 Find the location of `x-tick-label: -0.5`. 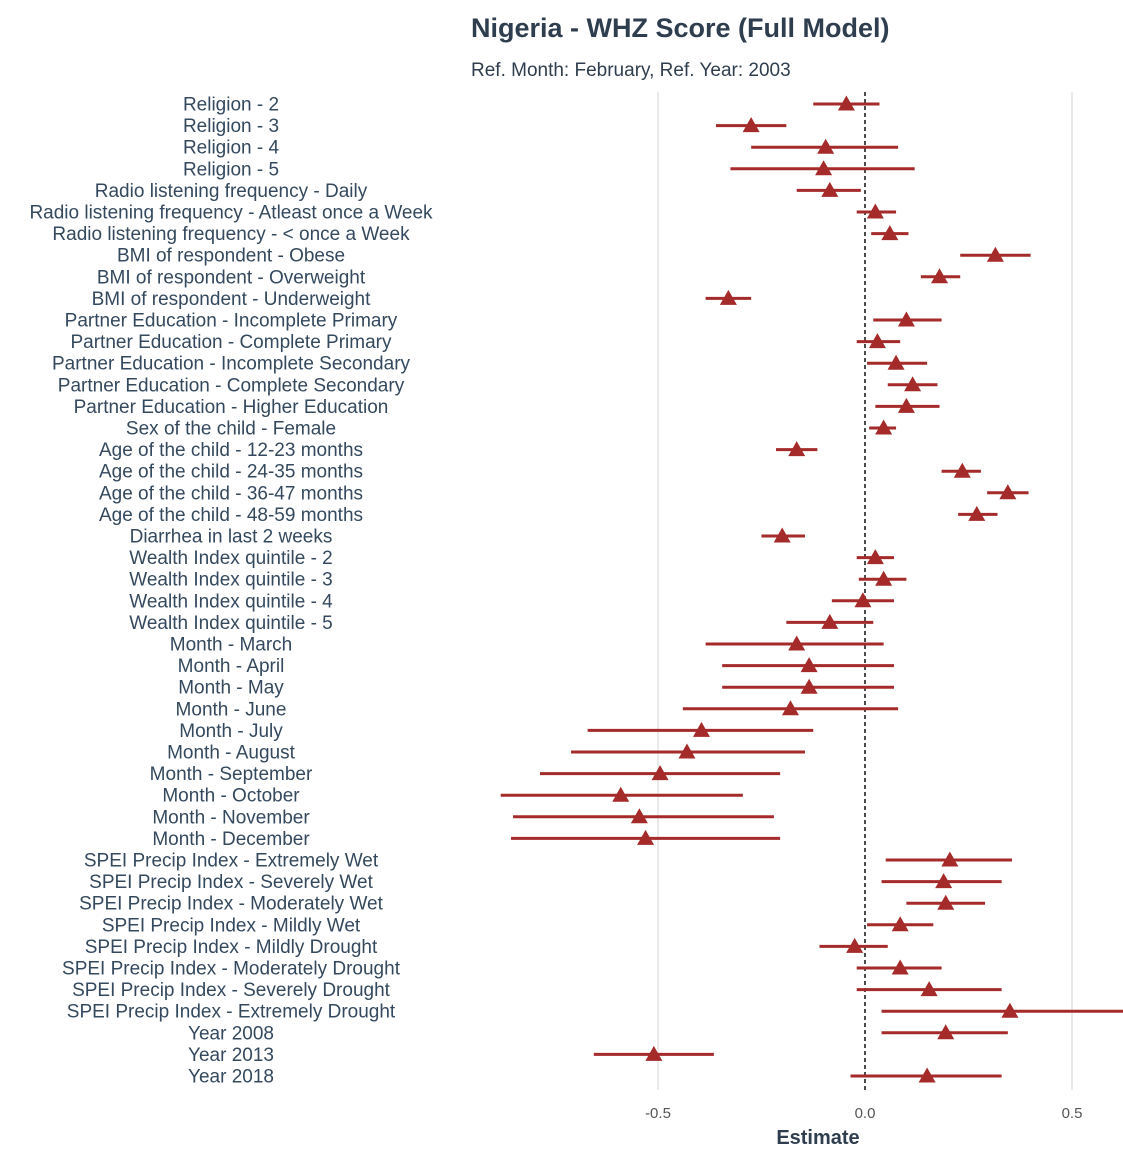

x-tick-label: -0.5 is located at coordinates (658, 1113).